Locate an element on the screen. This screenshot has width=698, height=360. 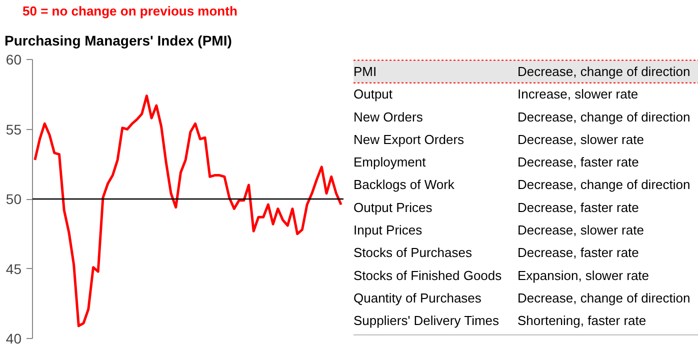
text: New Export Orders is located at coordinates (409, 139).